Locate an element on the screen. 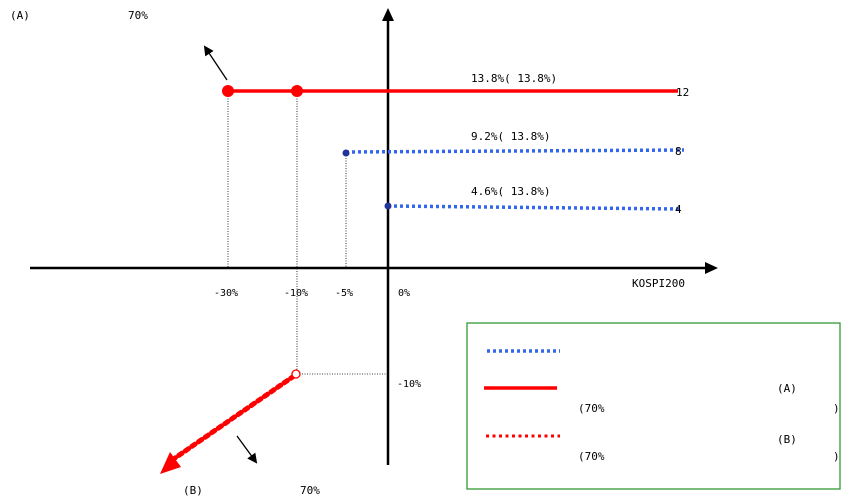 The image size is (842, 500). red-loss-arrowhead is located at coordinates (170, 463).